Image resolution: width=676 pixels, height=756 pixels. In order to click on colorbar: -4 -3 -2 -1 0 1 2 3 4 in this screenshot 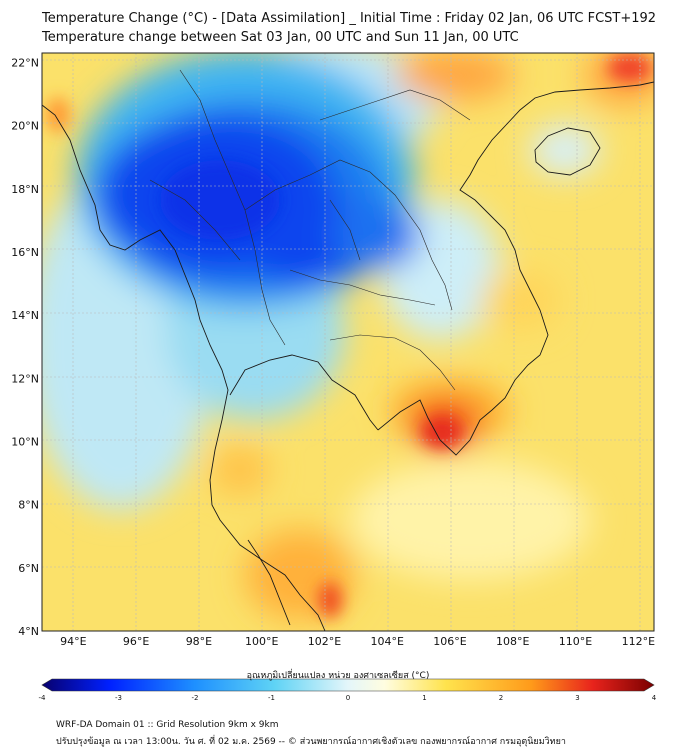, I will do `click(348, 690)`.